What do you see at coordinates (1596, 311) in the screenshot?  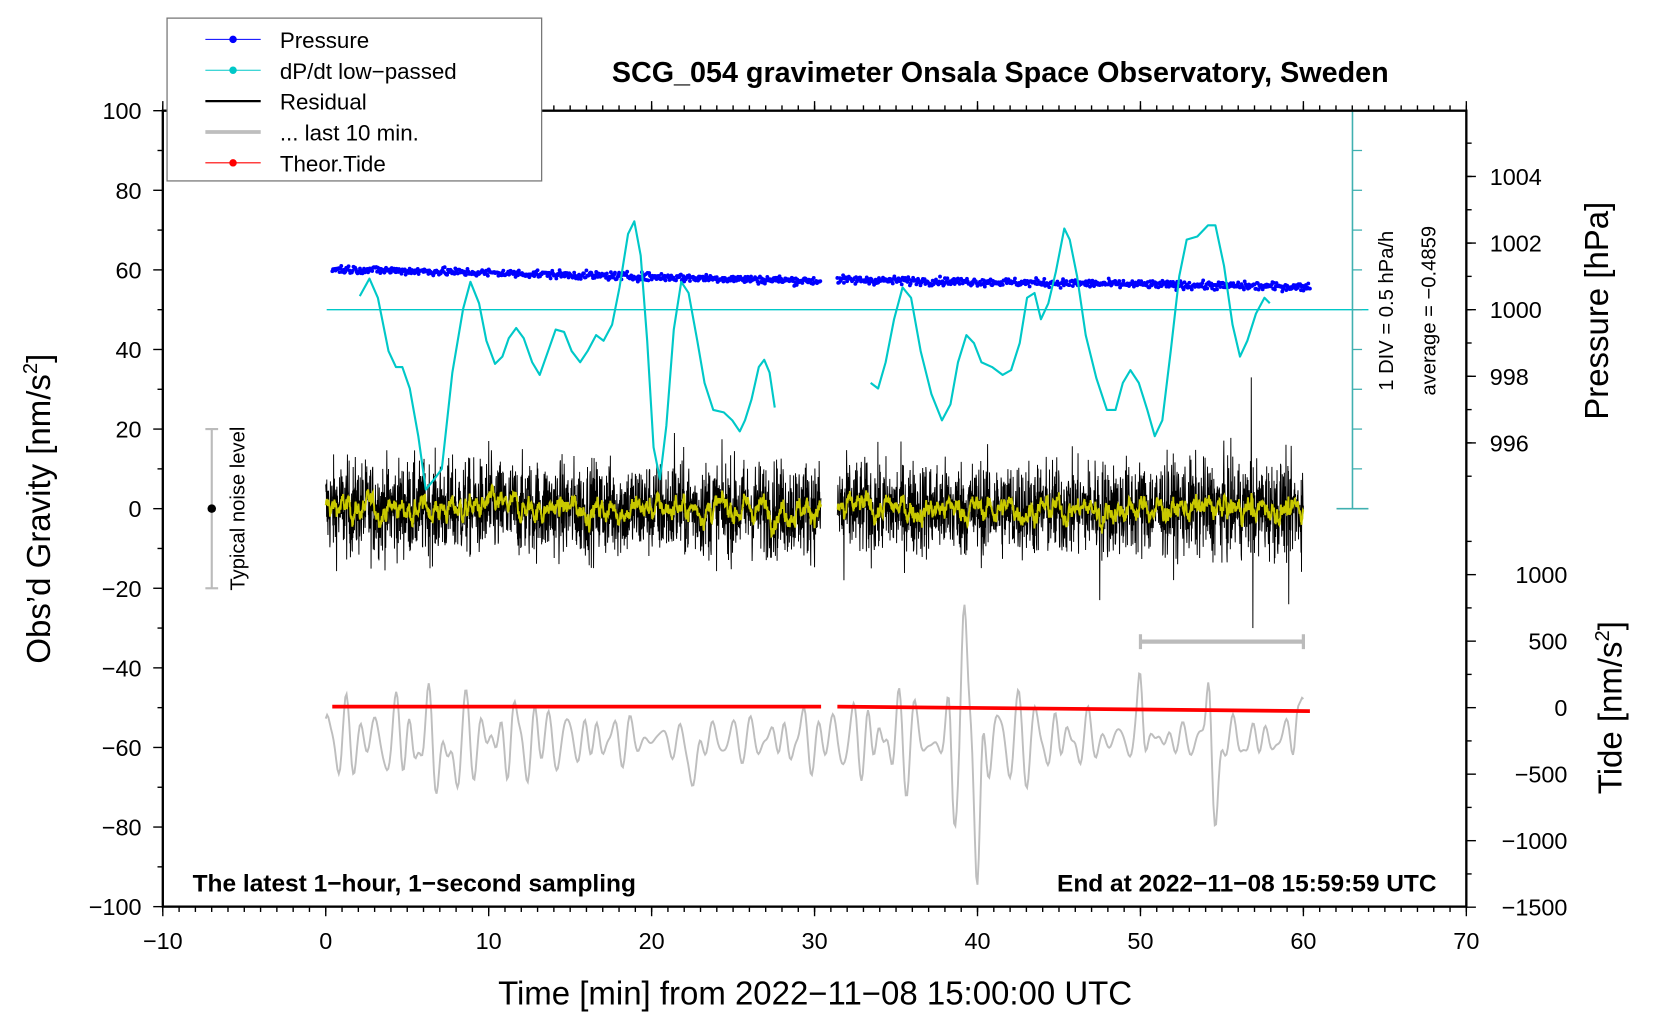 I see `pressure-axis-label: Pressure [hPa]` at bounding box center [1596, 311].